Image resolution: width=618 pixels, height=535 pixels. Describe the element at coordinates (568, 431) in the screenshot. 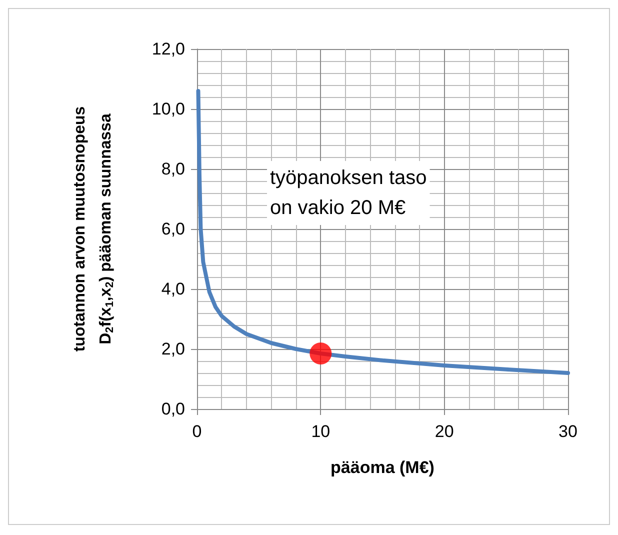

I see `x-tick-label: 30` at that location.